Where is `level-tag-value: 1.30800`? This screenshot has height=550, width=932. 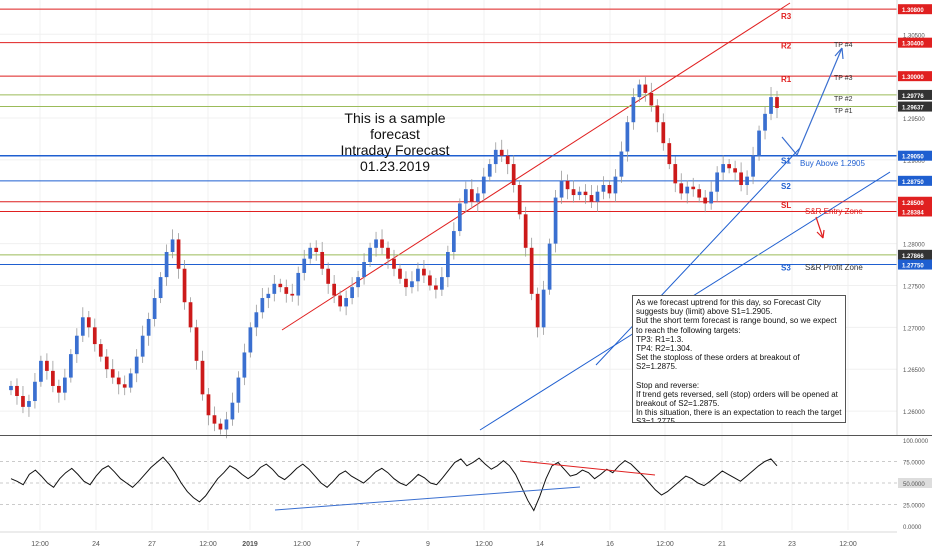 level-tag-value: 1.30800 is located at coordinates (913, 11).